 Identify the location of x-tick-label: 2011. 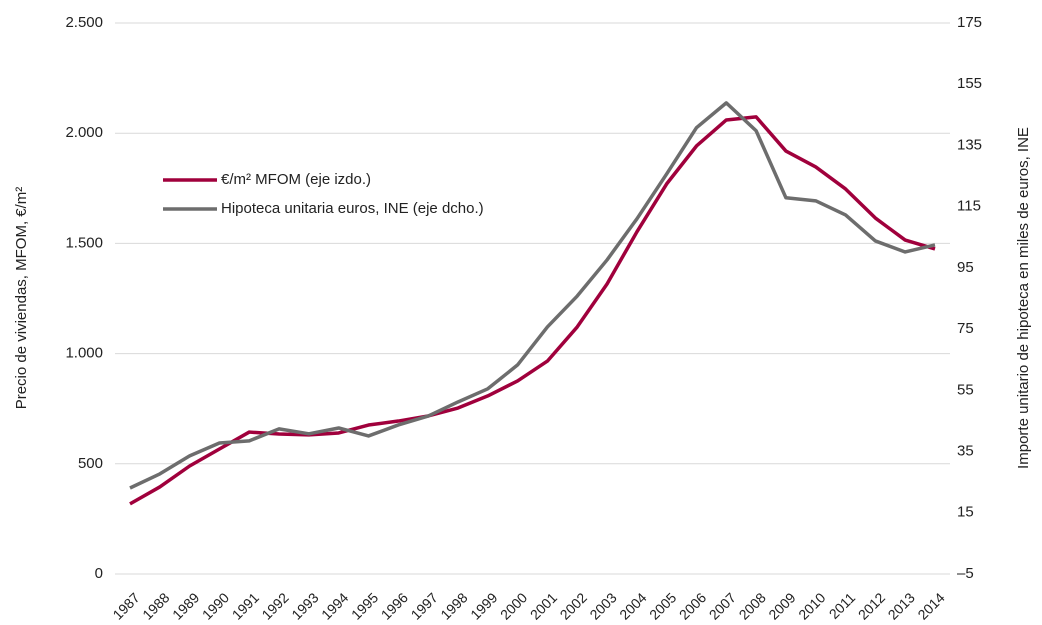
(842, 605).